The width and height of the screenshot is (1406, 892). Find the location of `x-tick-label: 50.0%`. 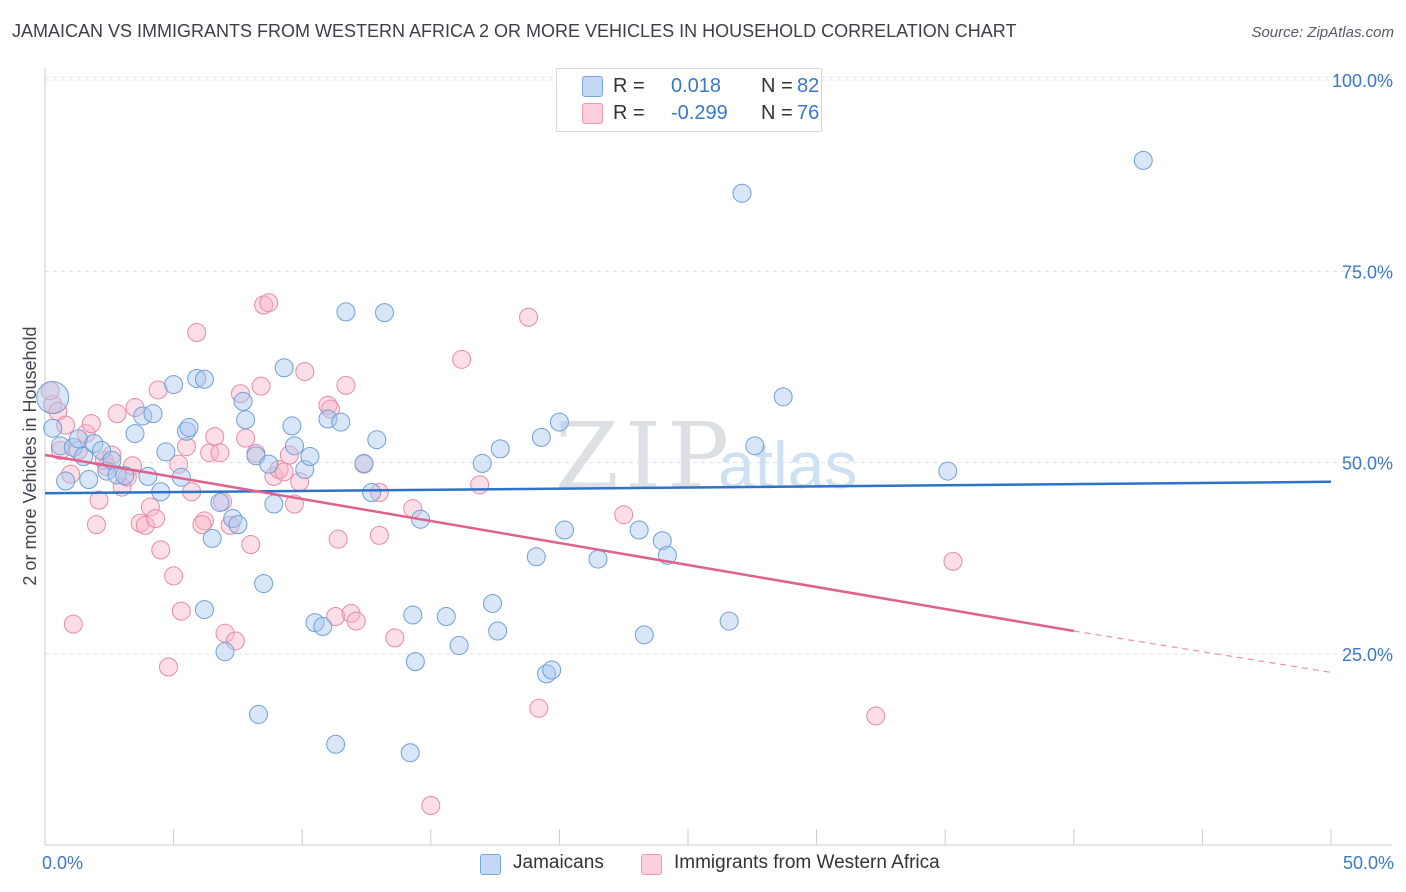

x-tick-label: 50.0% is located at coordinates (1368, 863).